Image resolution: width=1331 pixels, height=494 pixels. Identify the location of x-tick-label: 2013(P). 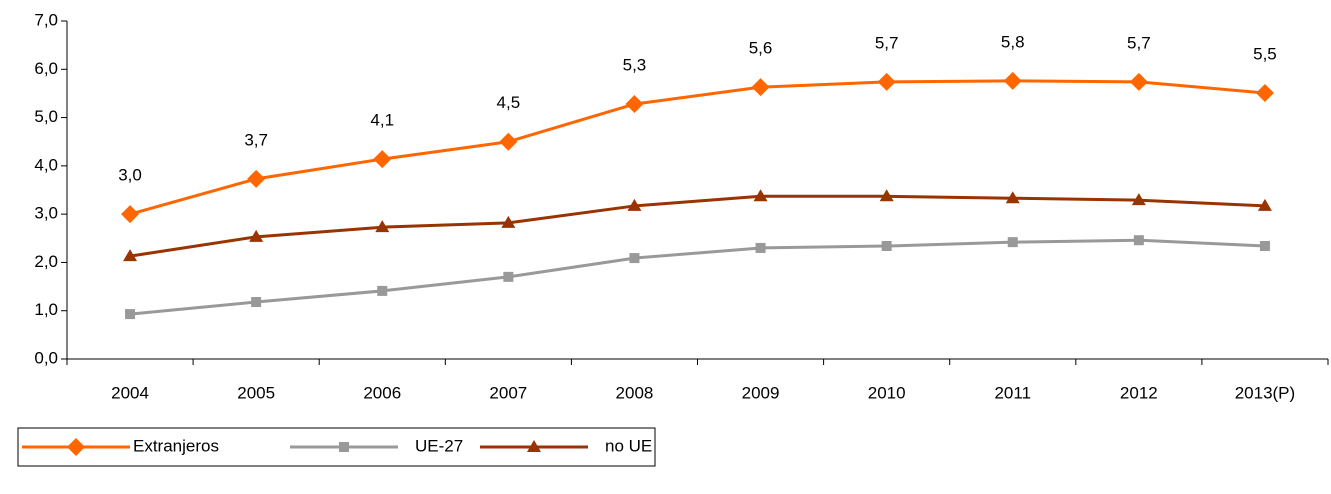
(1265, 392).